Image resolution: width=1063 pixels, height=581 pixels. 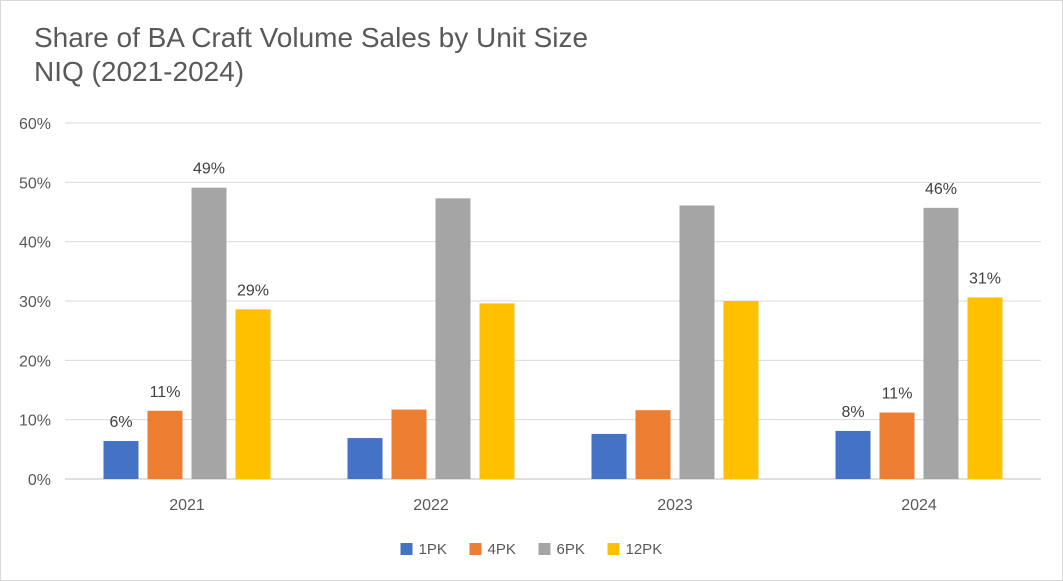 I want to click on y-tick-label: 40%, so click(x=35, y=243).